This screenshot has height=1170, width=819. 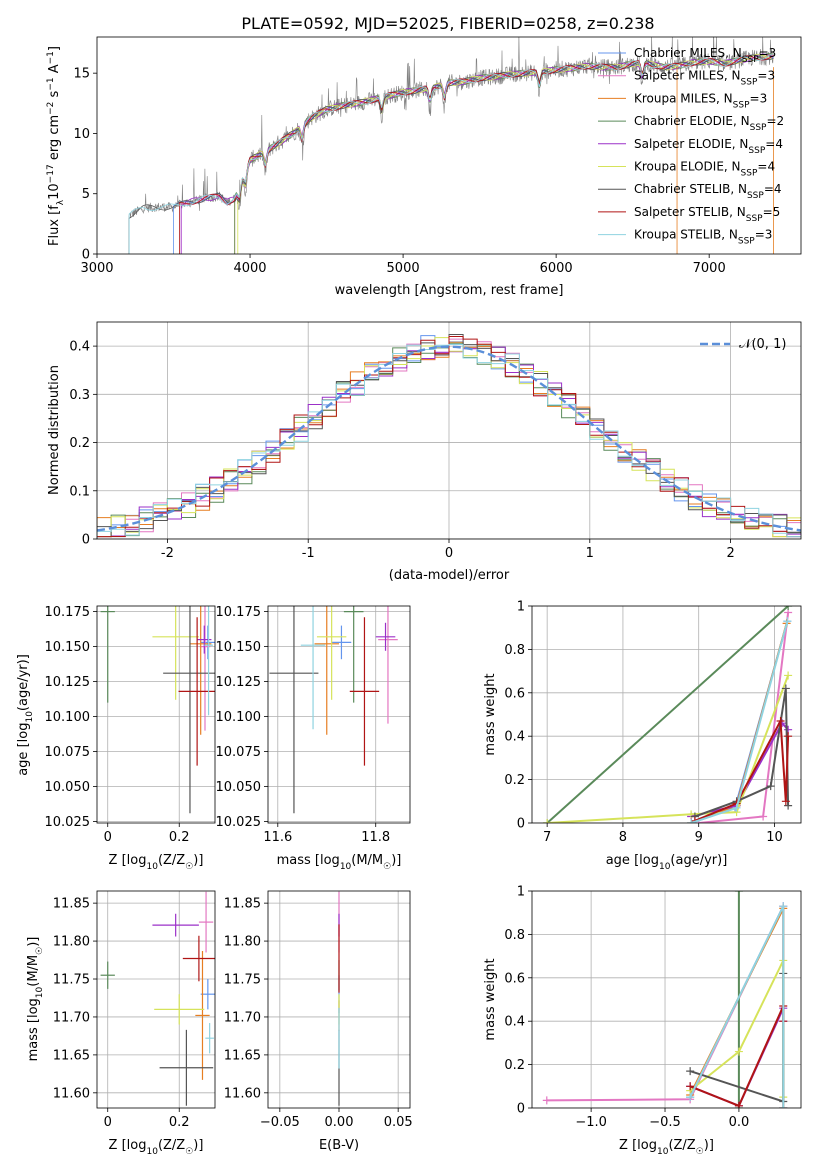 What do you see at coordinates (750, 60) in the screenshot?
I see `legend-label-0-part: SSP` at bounding box center [750, 60].